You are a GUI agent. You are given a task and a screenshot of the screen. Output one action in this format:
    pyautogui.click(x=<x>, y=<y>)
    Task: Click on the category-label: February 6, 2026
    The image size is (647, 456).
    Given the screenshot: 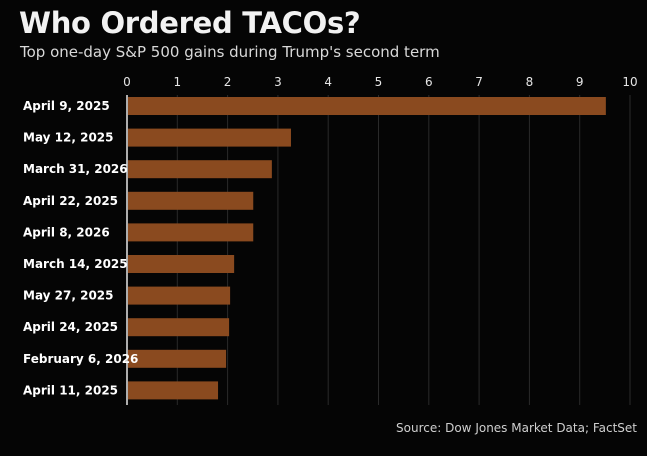 What is the action you would take?
    pyautogui.click(x=80, y=359)
    